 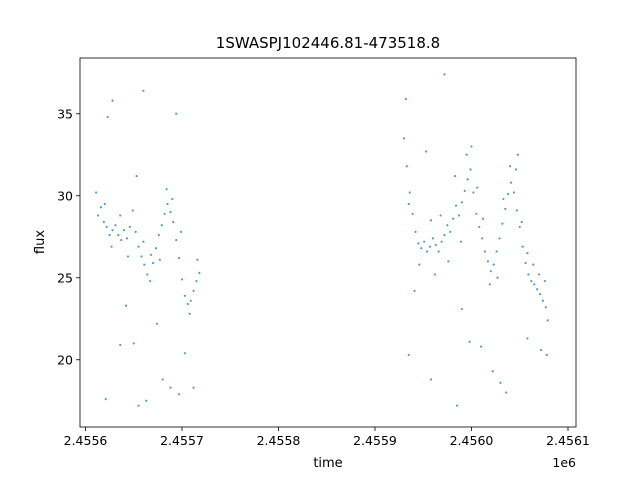 What do you see at coordinates (65, 277) in the screenshot?
I see `y-tick-label: 25` at bounding box center [65, 277].